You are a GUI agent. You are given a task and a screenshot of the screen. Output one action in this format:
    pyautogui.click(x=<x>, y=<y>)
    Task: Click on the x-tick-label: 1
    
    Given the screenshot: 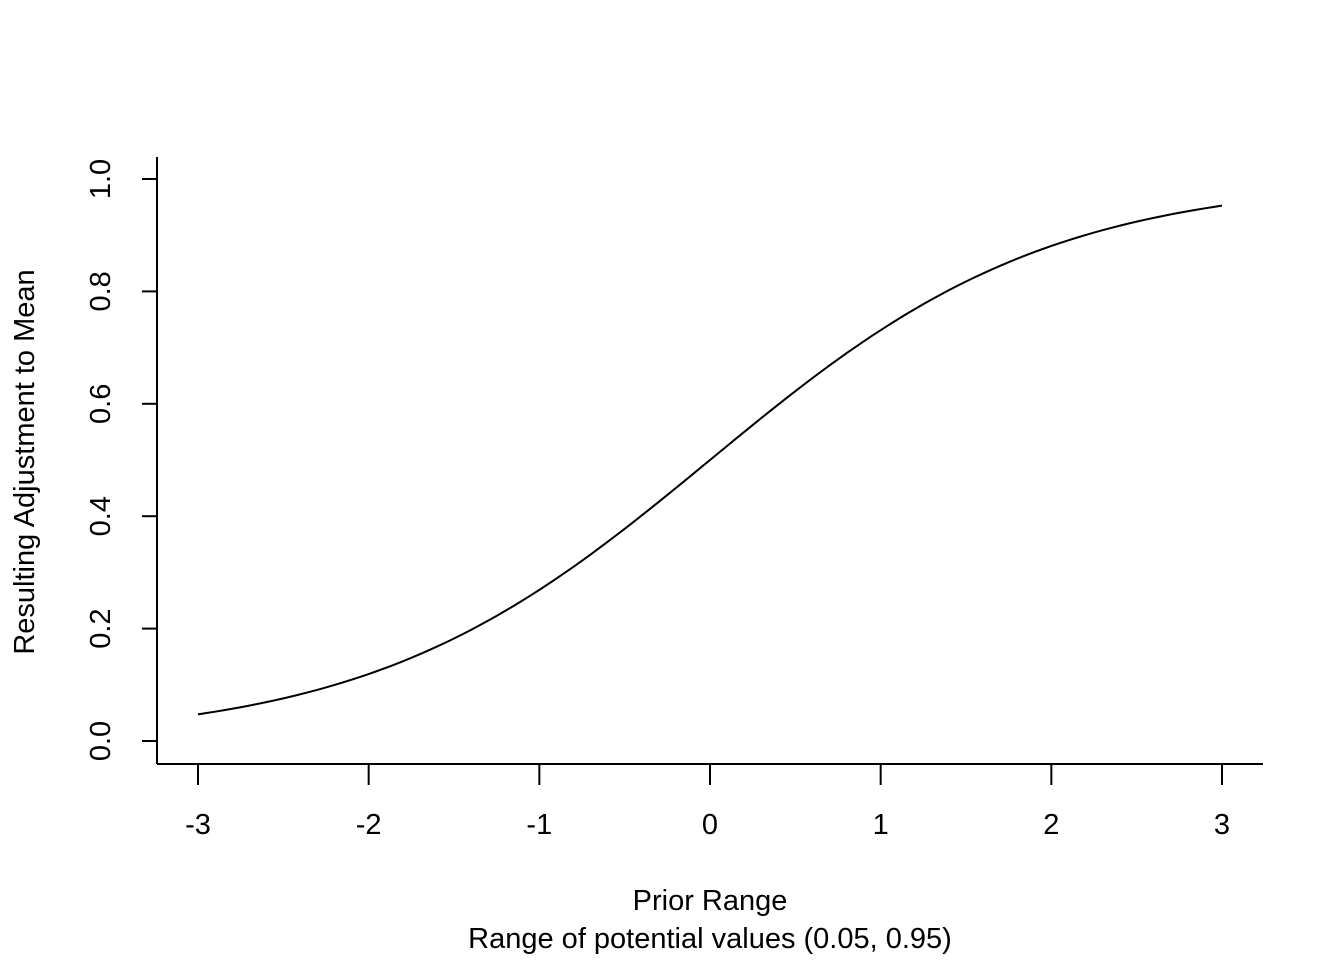 What is the action you would take?
    pyautogui.click(x=881, y=825)
    